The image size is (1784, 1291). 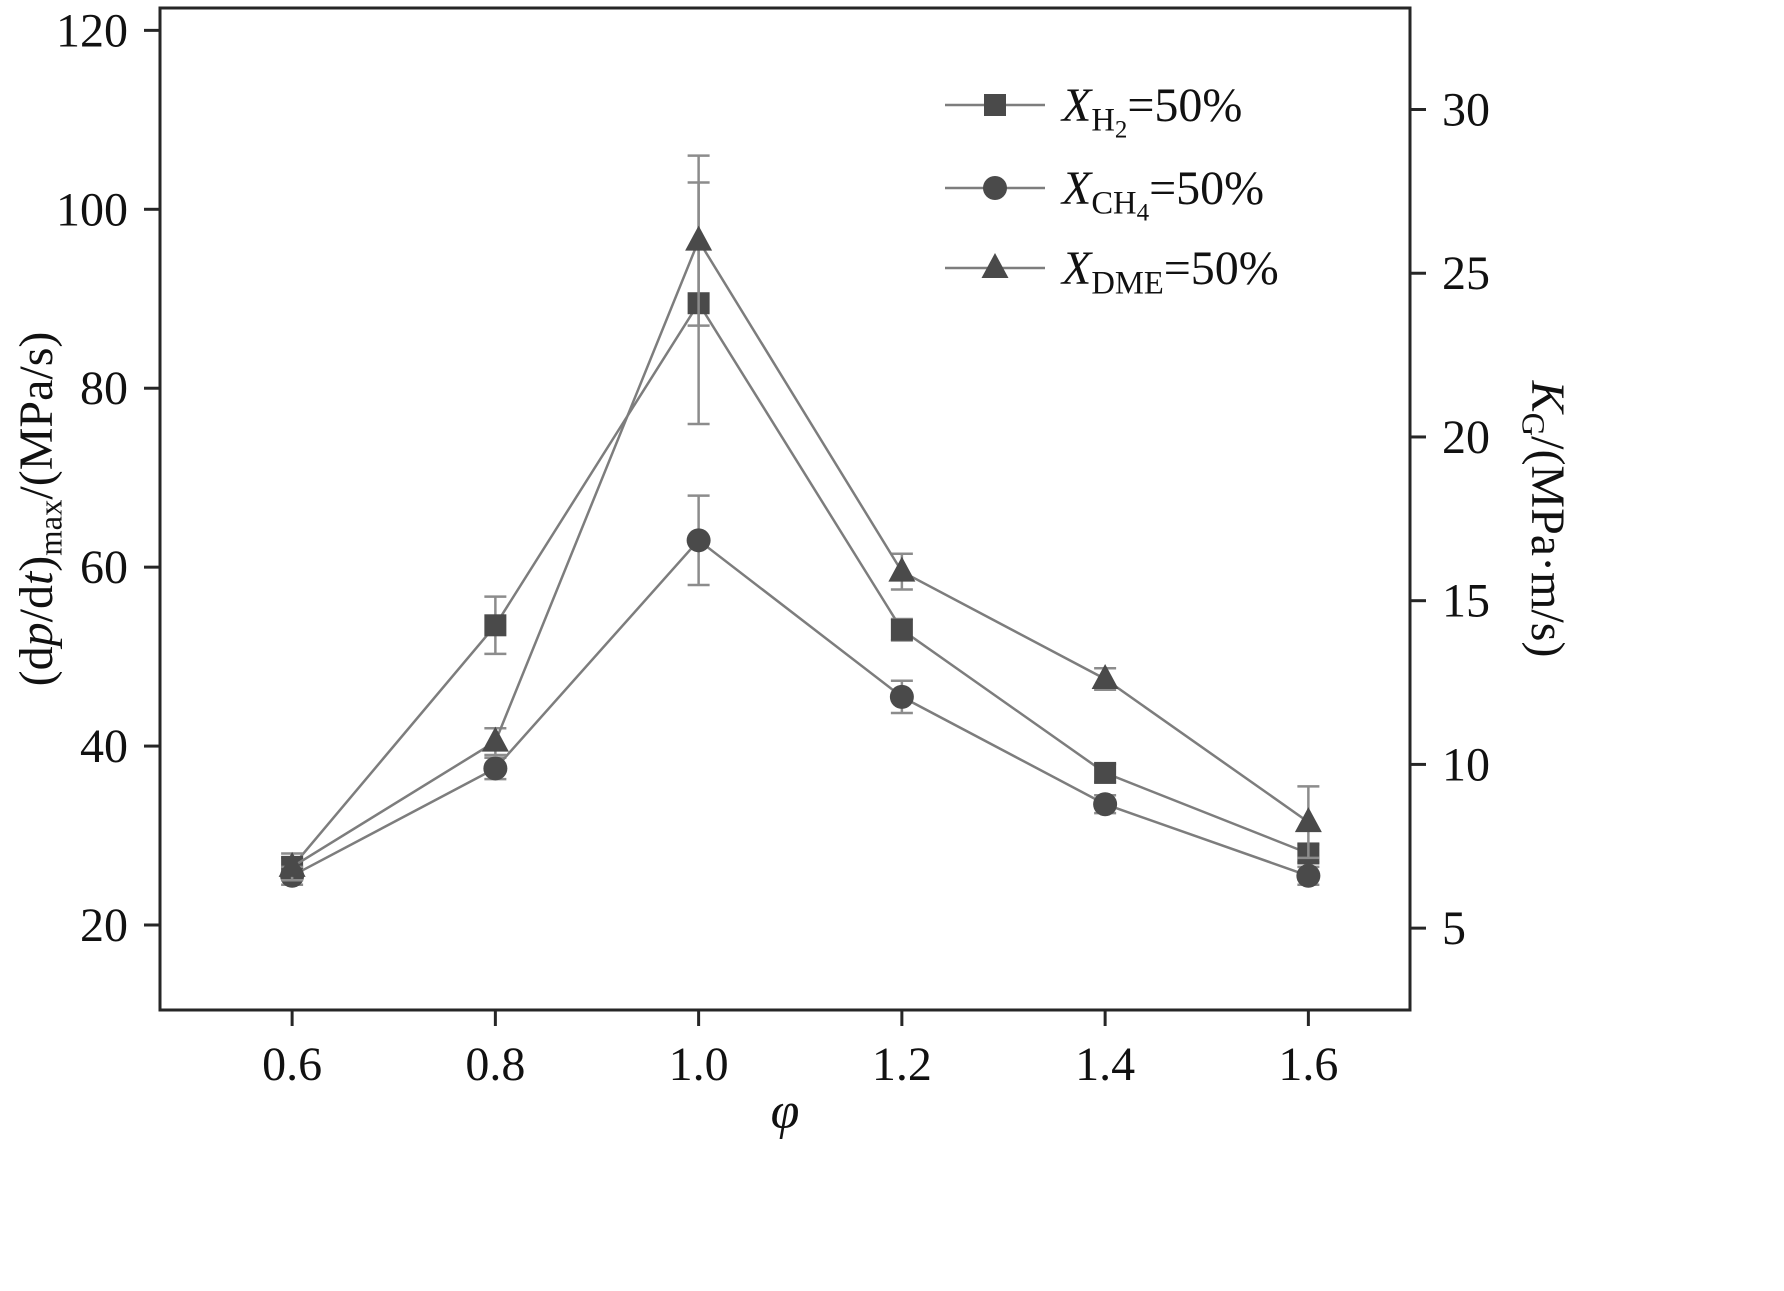 What do you see at coordinates (104, 746) in the screenshot?
I see `y-axis-left-tick-label: 40` at bounding box center [104, 746].